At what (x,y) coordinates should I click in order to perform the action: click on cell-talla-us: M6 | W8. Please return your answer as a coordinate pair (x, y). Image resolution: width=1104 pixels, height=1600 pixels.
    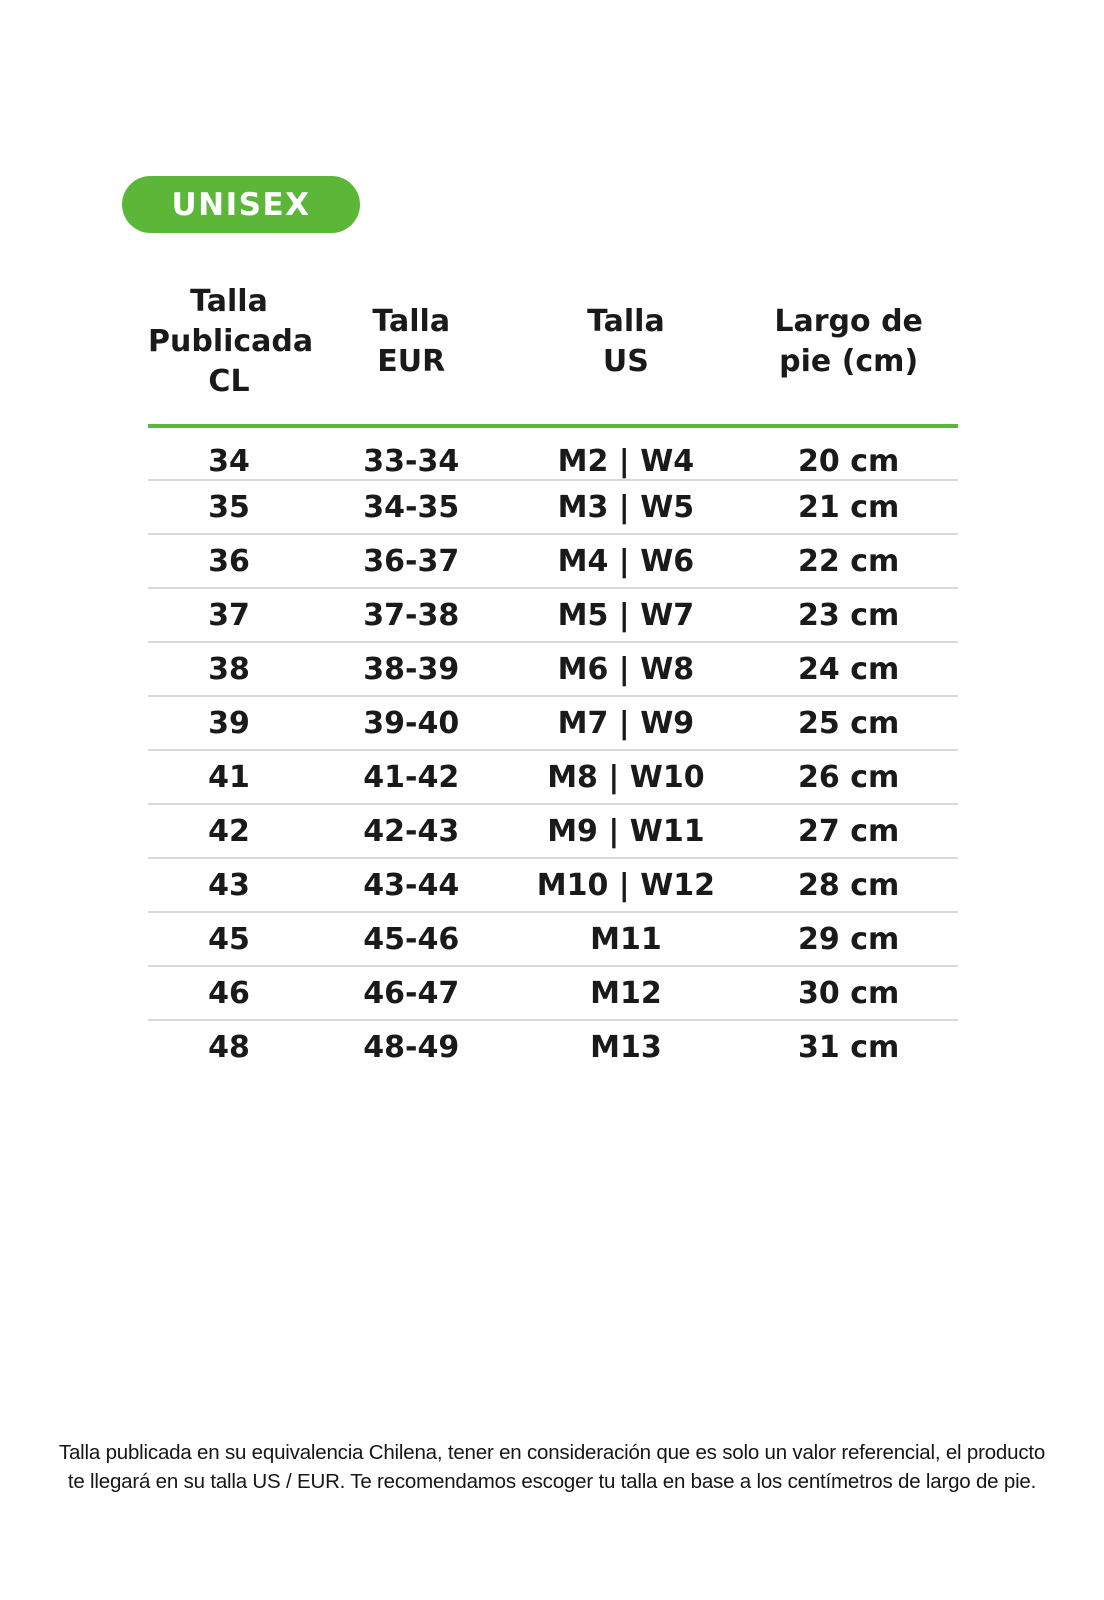
    Looking at the image, I should click on (626, 668).